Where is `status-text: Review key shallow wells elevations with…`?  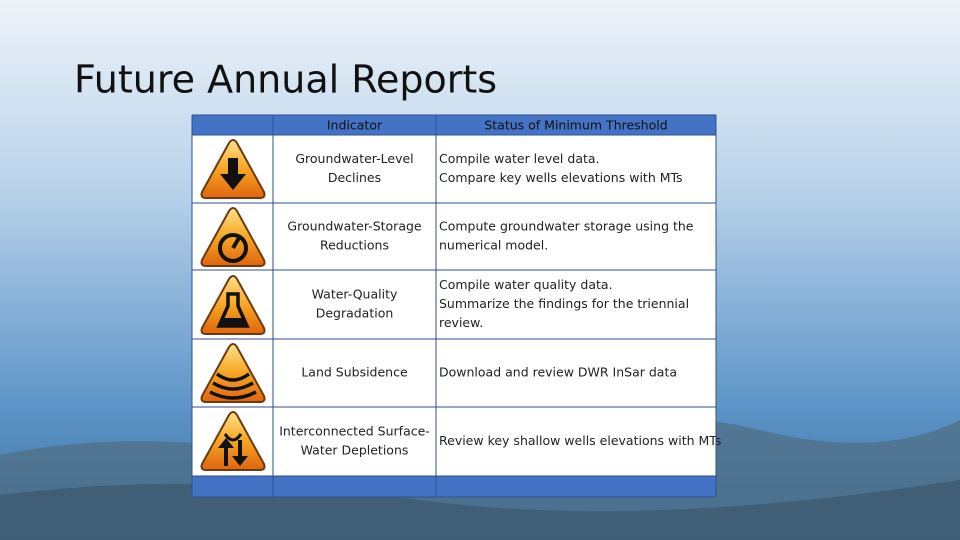 status-text: Review key shallow wells elevations with… is located at coordinates (580, 440).